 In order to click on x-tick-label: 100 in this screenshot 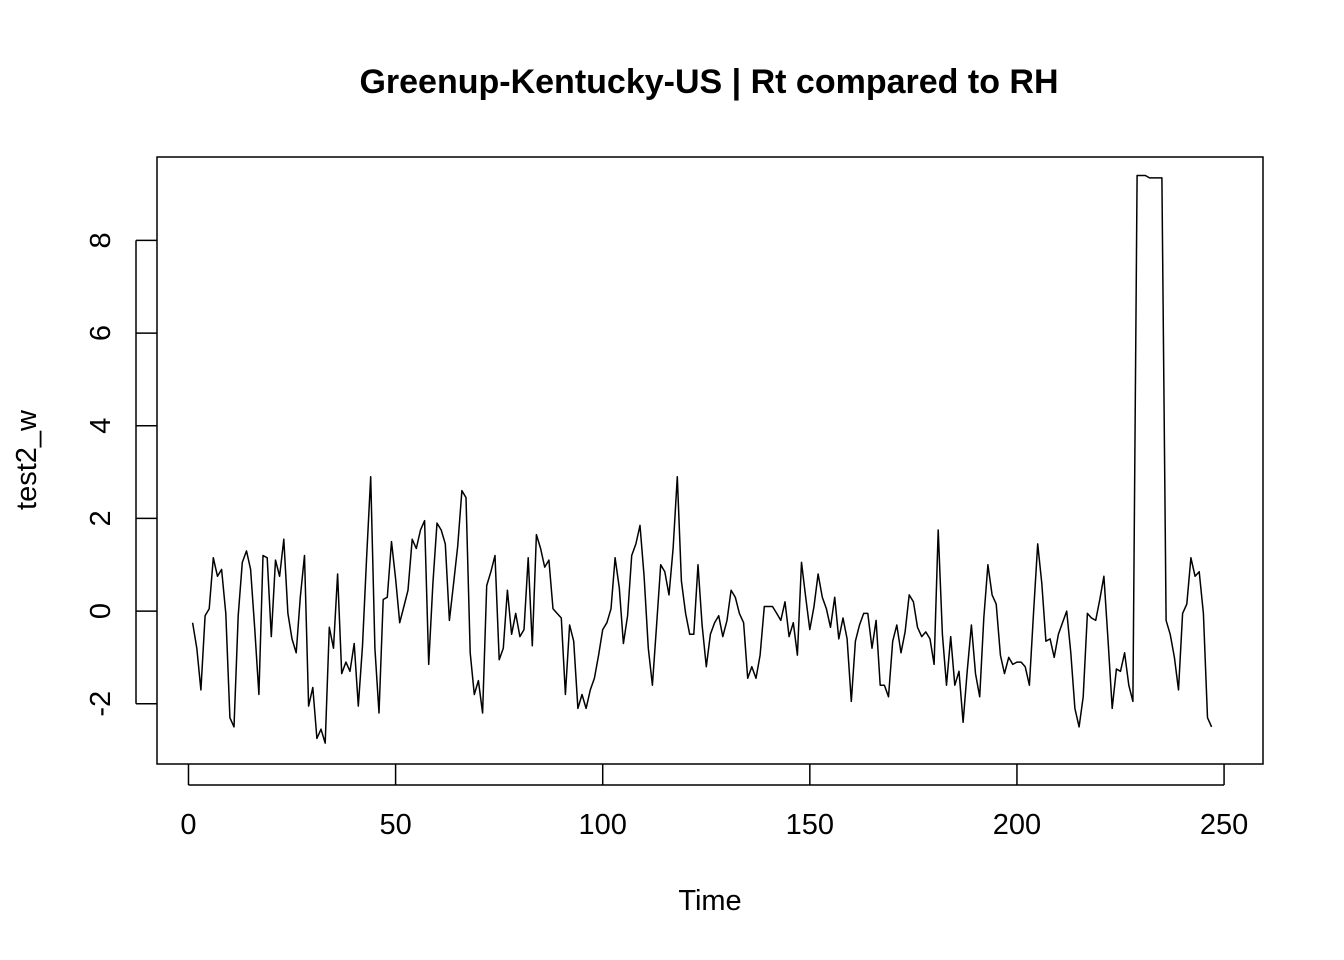, I will do `click(603, 825)`.